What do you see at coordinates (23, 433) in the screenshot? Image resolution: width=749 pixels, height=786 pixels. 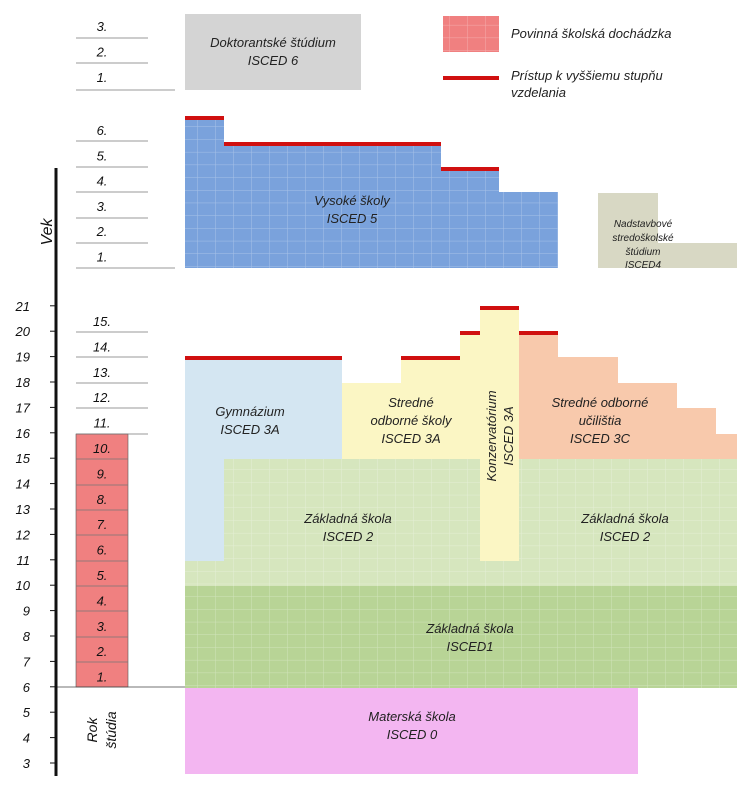 I see `age-tick-label: 16` at bounding box center [23, 433].